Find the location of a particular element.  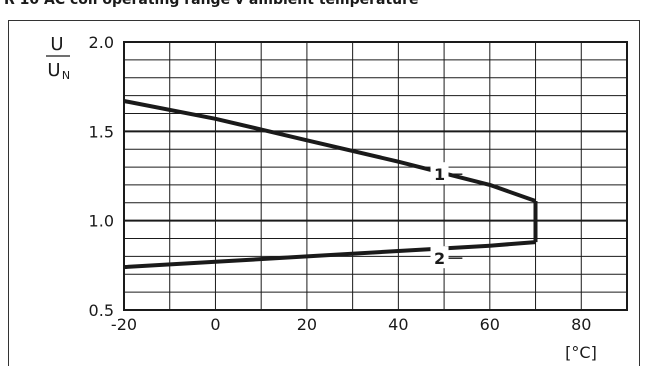

y-axis-label-denominator: U is located at coordinates (53, 70).